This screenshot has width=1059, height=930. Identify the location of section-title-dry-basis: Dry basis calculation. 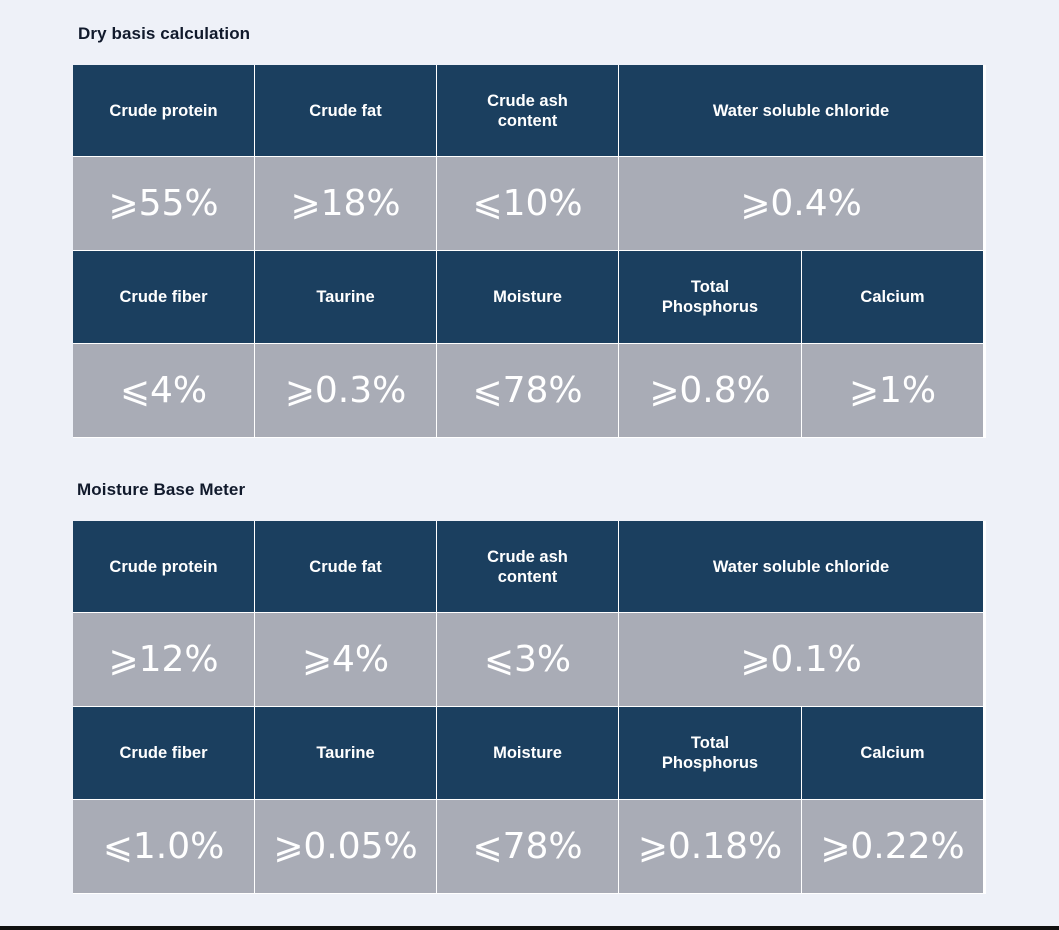
(164, 33).